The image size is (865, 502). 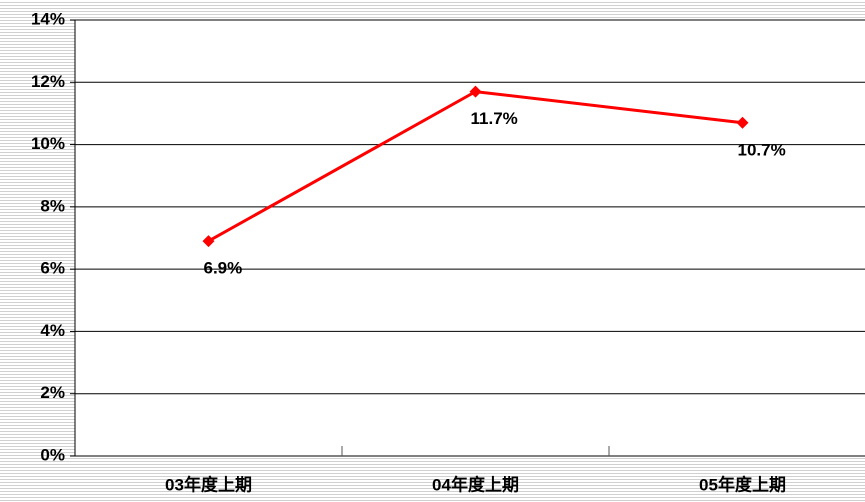 I want to click on x-tick-label: 03年度上期, so click(x=208, y=484).